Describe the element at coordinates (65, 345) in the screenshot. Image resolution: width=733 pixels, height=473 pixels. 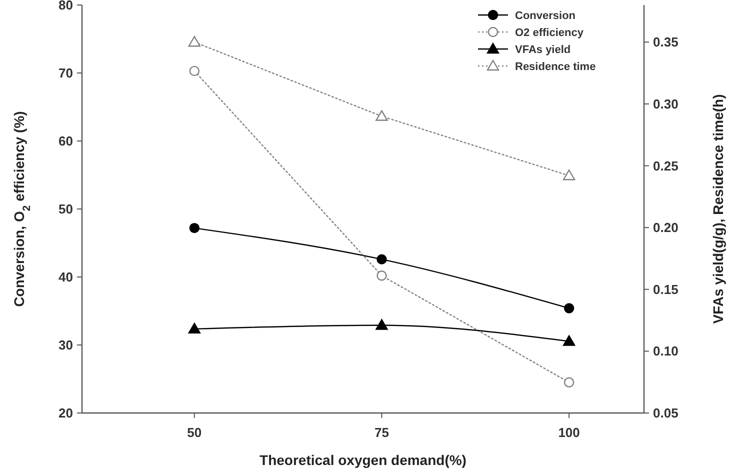
I see `y-tick-label: 30` at that location.